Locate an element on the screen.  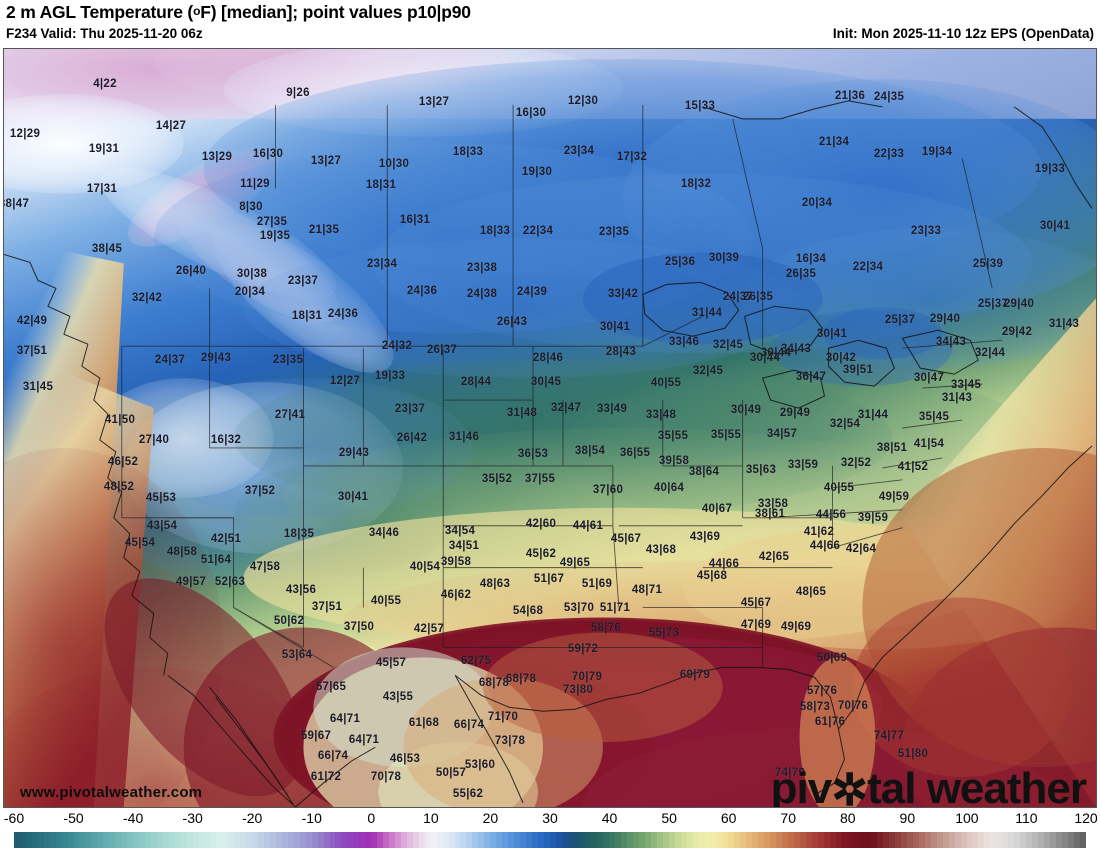
point-value-label: 11|29 is located at coordinates (255, 184).